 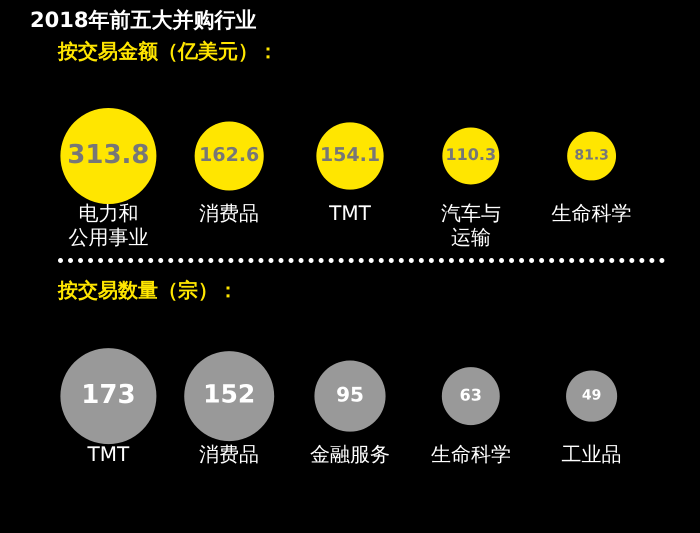 What do you see at coordinates (144, 20) in the screenshot?
I see `text: 2018年前五大并购行业` at bounding box center [144, 20].